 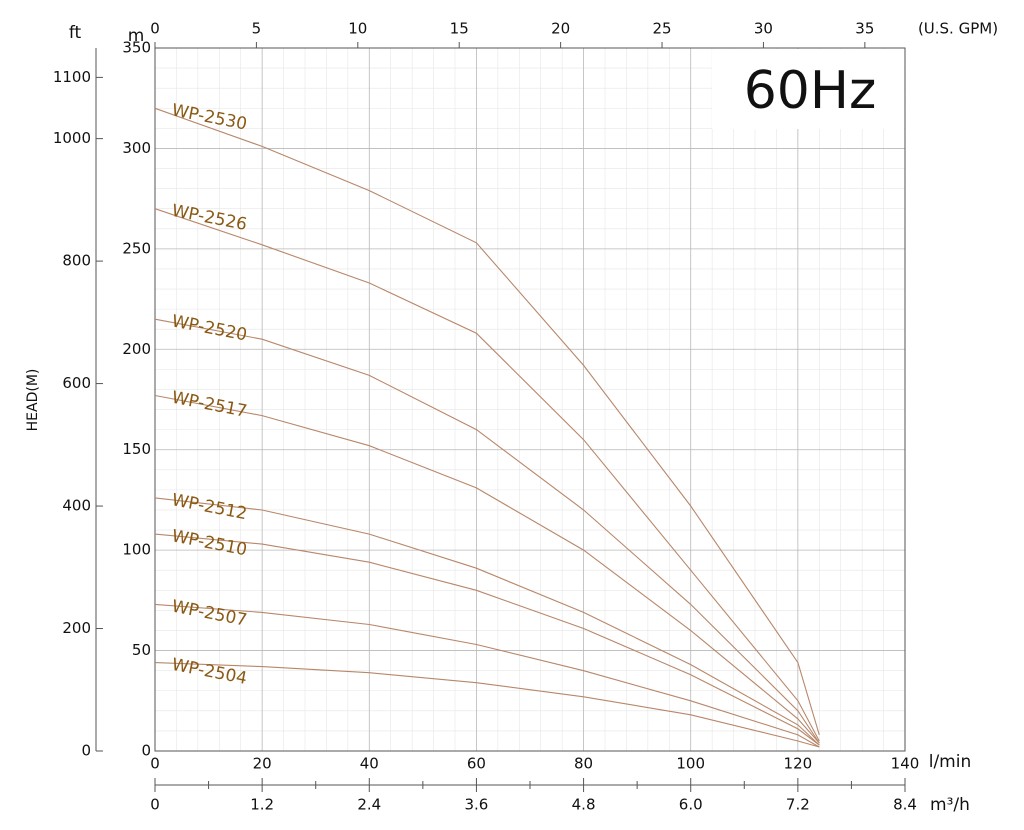 I want to click on x2-tick-label: 15, so click(x=459, y=29).